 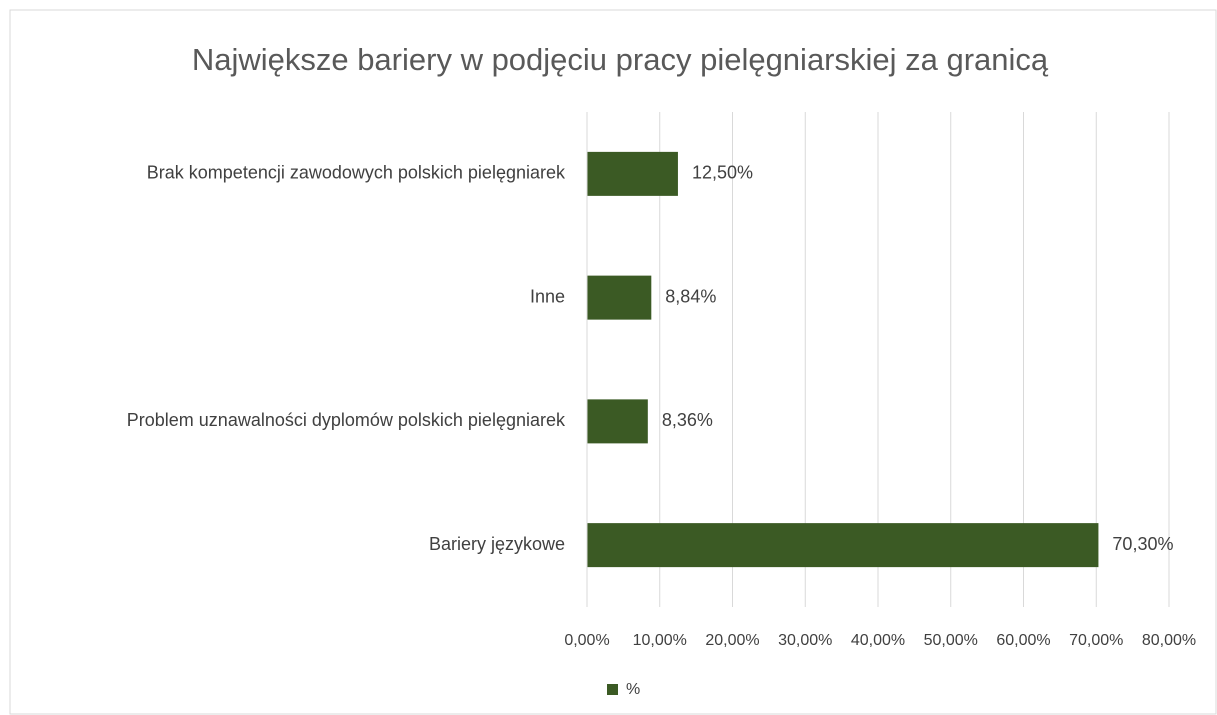 What do you see at coordinates (612, 689) in the screenshot?
I see `legend-swatch` at bounding box center [612, 689].